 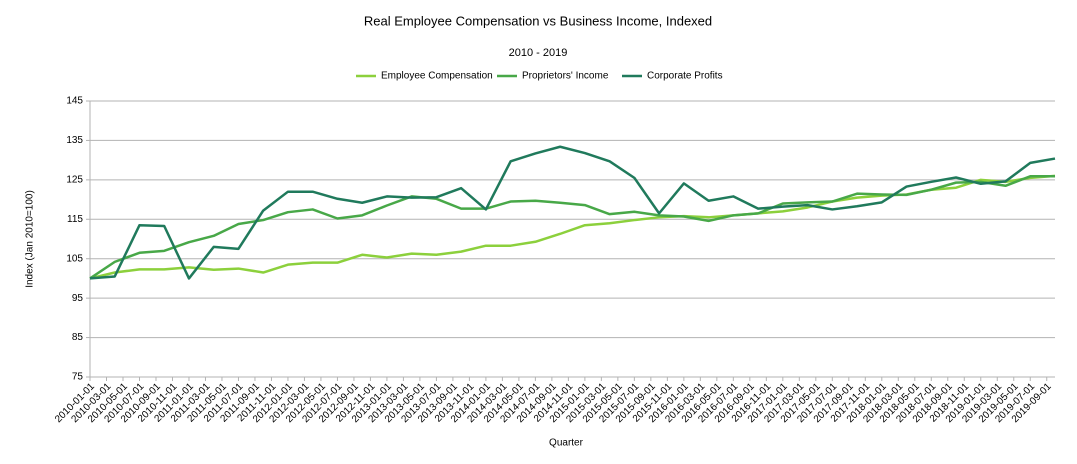 I want to click on y-tick-label: 115, so click(x=75, y=219).